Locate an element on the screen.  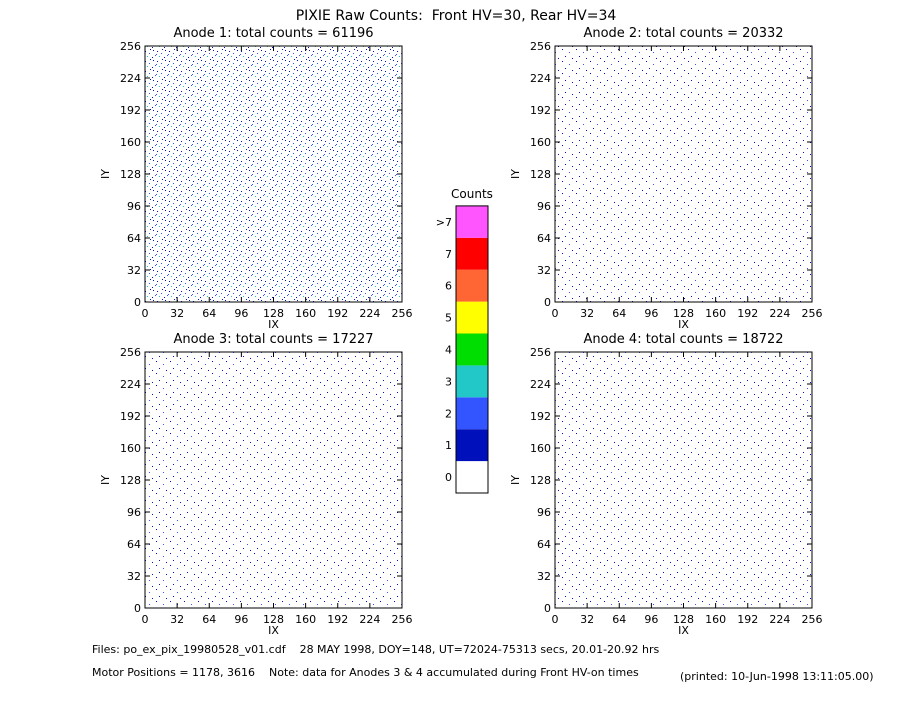
colorbar-label: 3 is located at coordinates (448, 381).